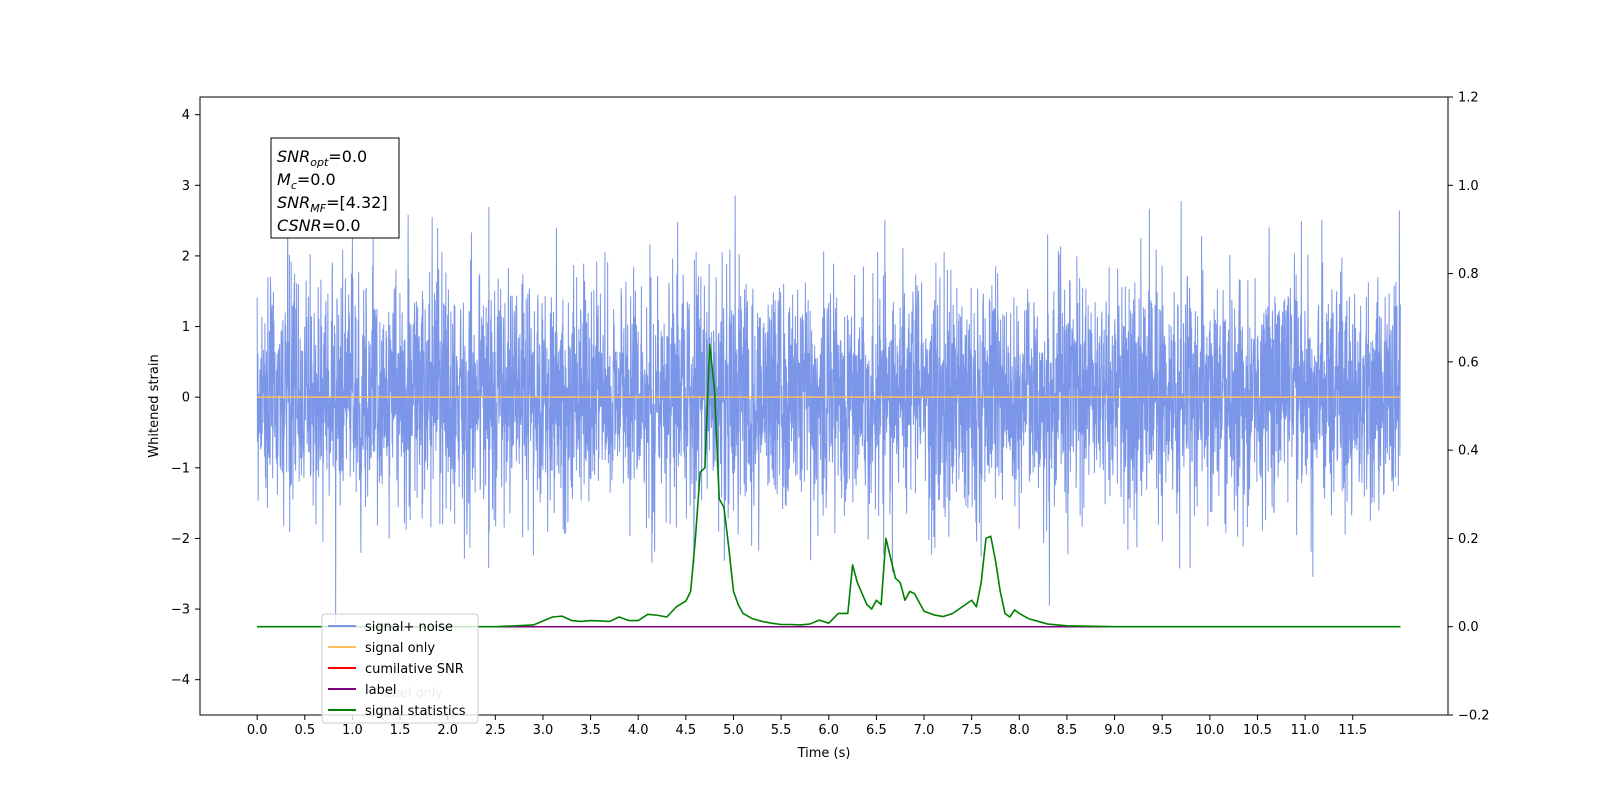 The width and height of the screenshot is (1600, 800). Describe the element at coordinates (414, 669) in the screenshot. I see `legend-label: cumilative SNR` at that location.